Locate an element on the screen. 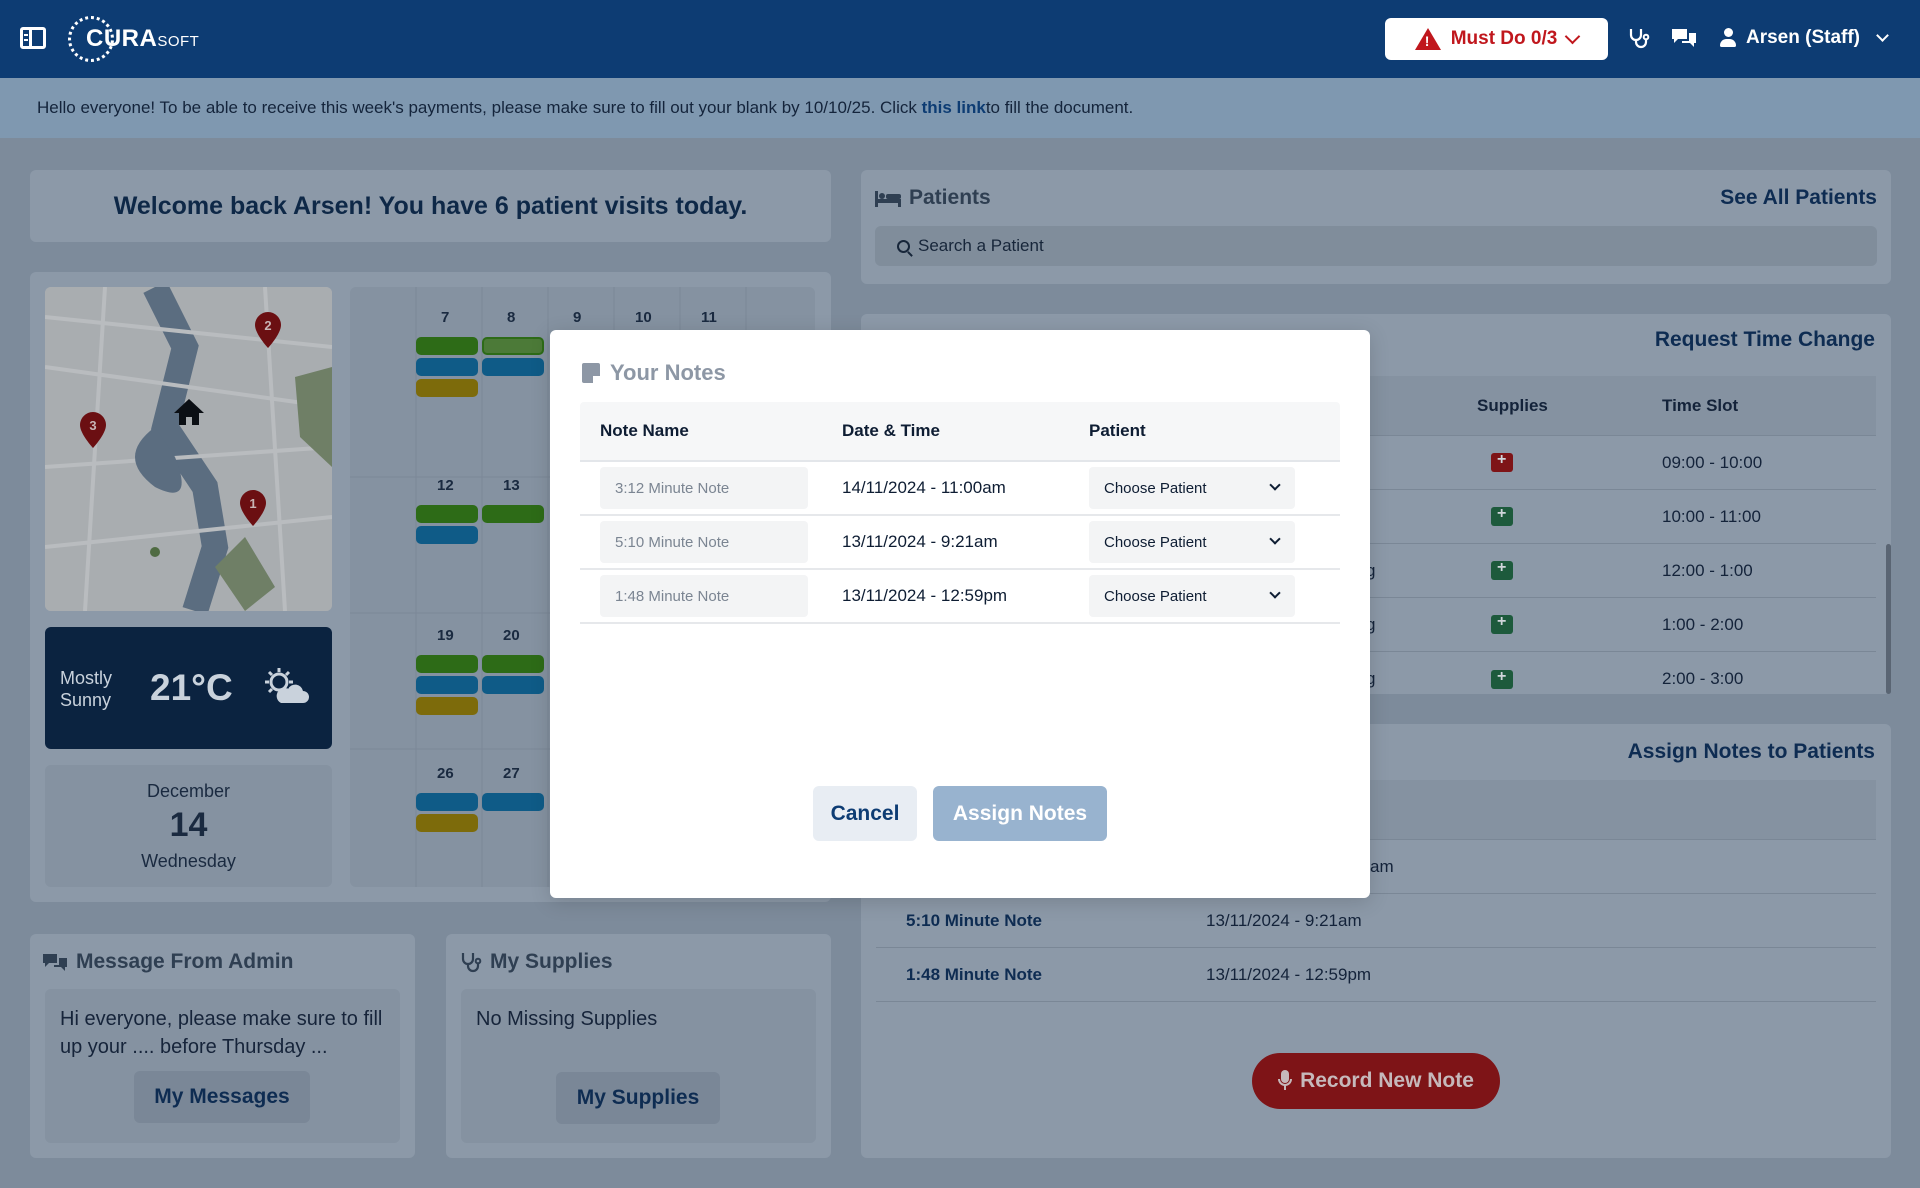 The width and height of the screenshot is (1920, 1188). date-widget: December 14 Wednesday is located at coordinates (188, 826).